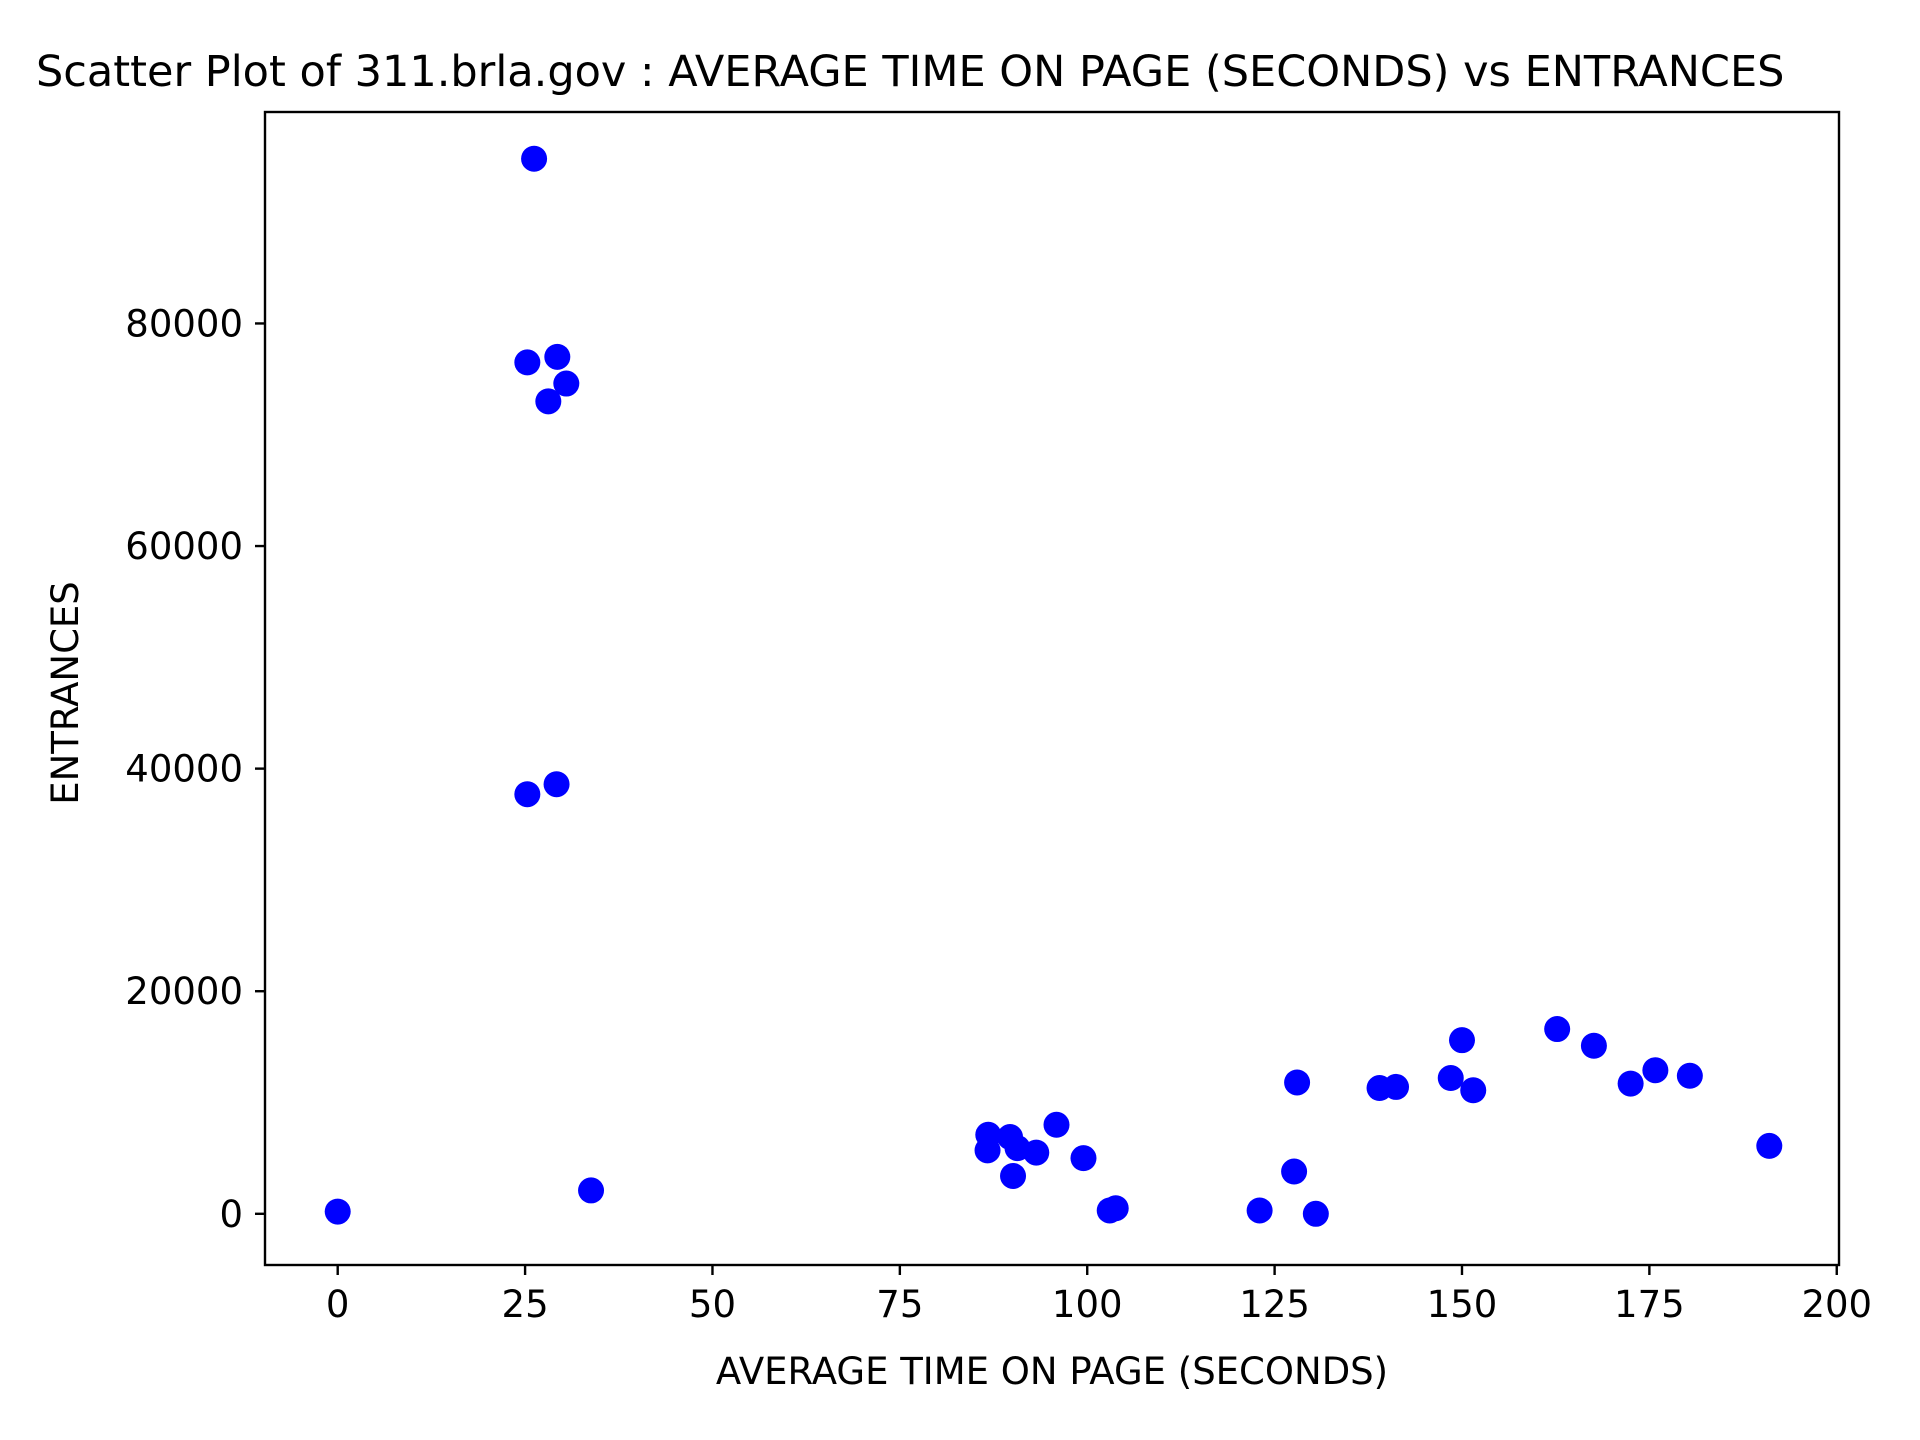  What do you see at coordinates (338, 1304) in the screenshot?
I see `x-tick-label: 0` at bounding box center [338, 1304].